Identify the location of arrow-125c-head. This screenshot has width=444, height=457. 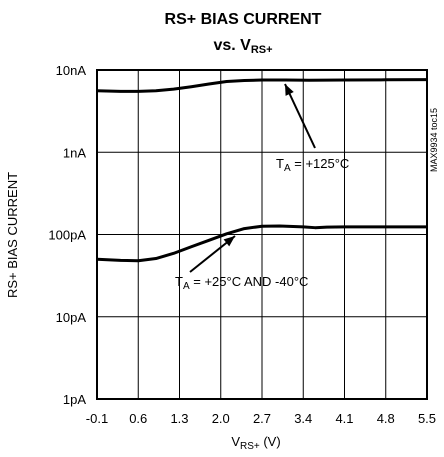
(289, 90).